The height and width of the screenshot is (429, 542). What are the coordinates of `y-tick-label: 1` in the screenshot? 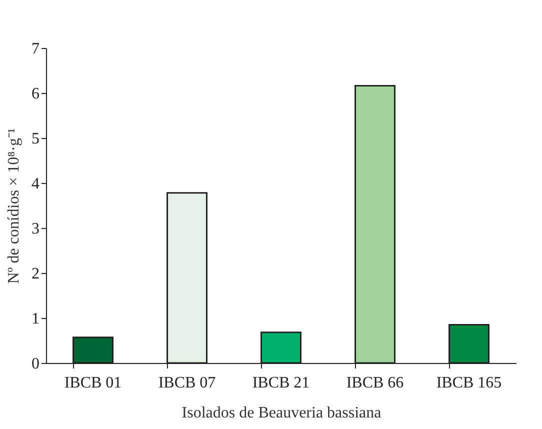 It's located at (36, 319).